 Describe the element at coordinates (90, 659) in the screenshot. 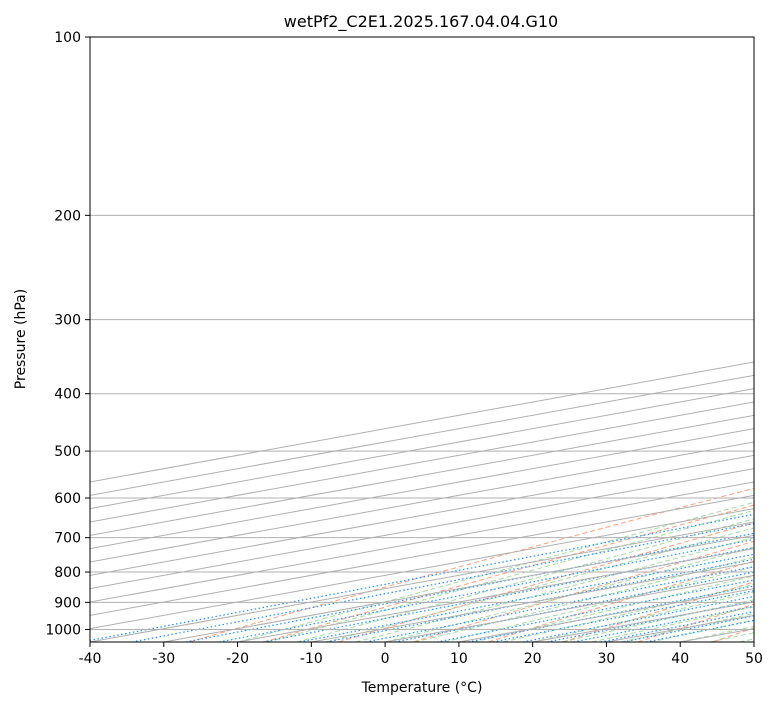

I see `x-tick-label: -40` at that location.